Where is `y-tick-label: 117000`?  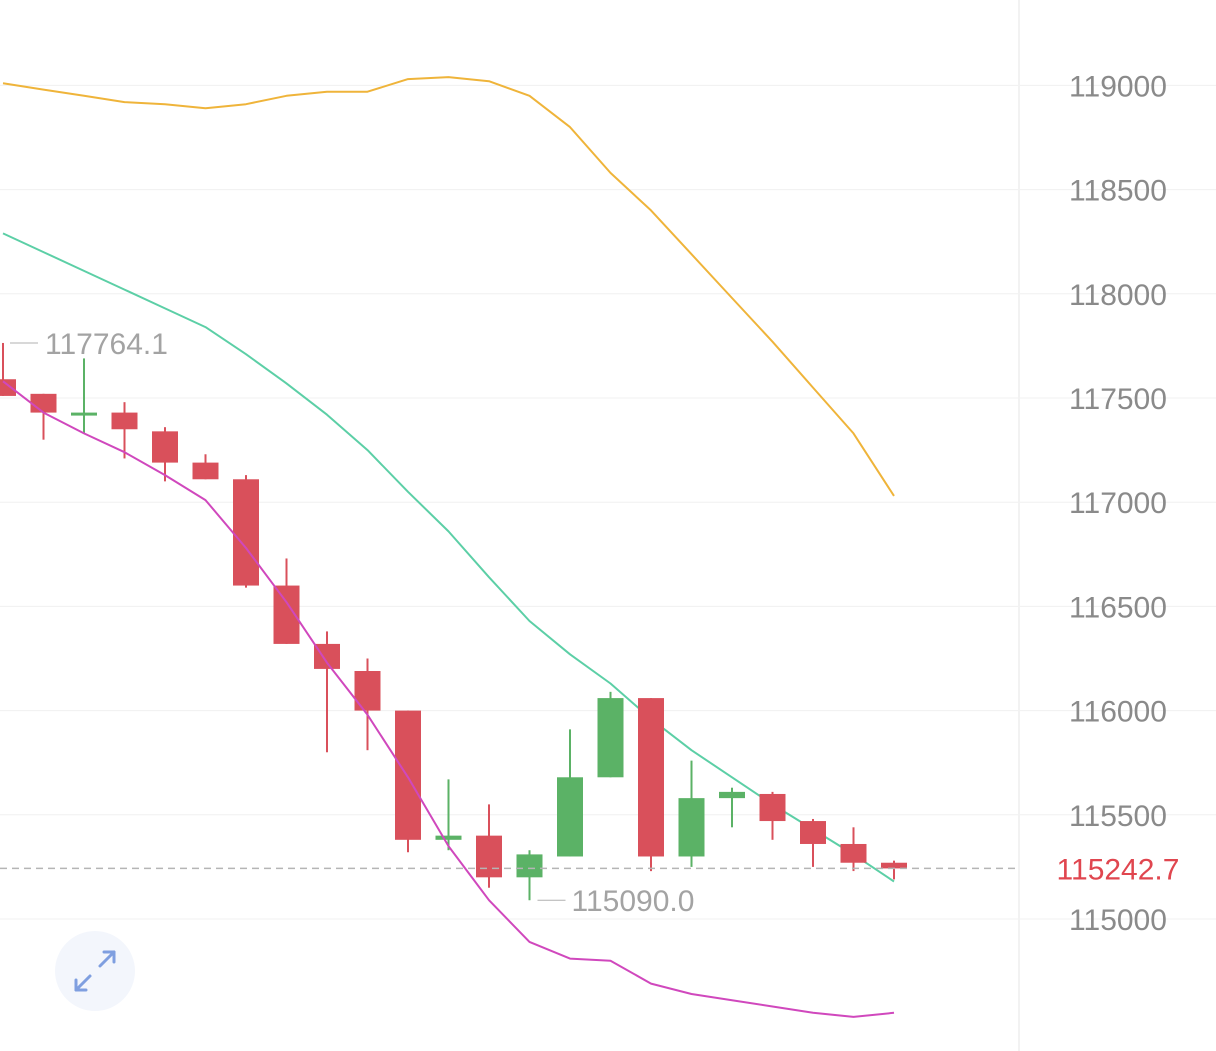 y-tick-label: 117000 is located at coordinates (1118, 503).